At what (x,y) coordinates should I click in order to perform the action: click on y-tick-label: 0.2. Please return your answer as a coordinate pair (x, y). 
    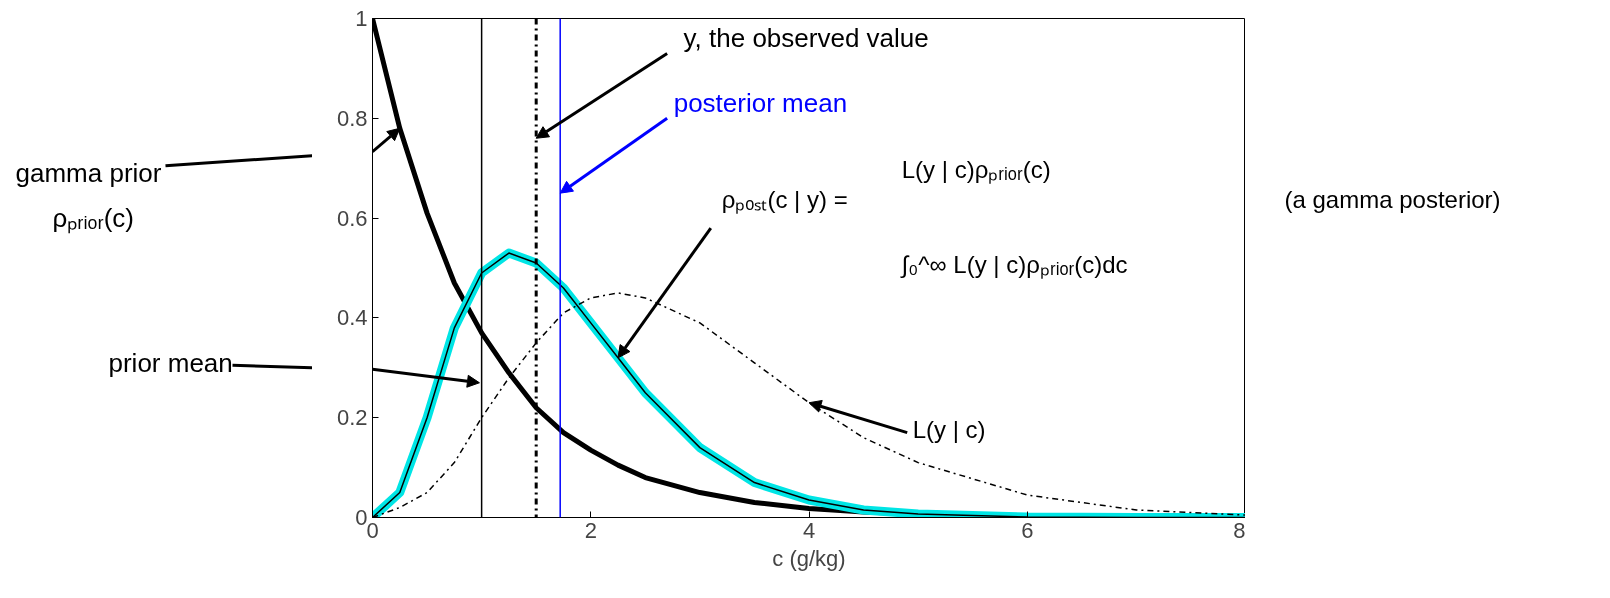
    Looking at the image, I should click on (352, 418).